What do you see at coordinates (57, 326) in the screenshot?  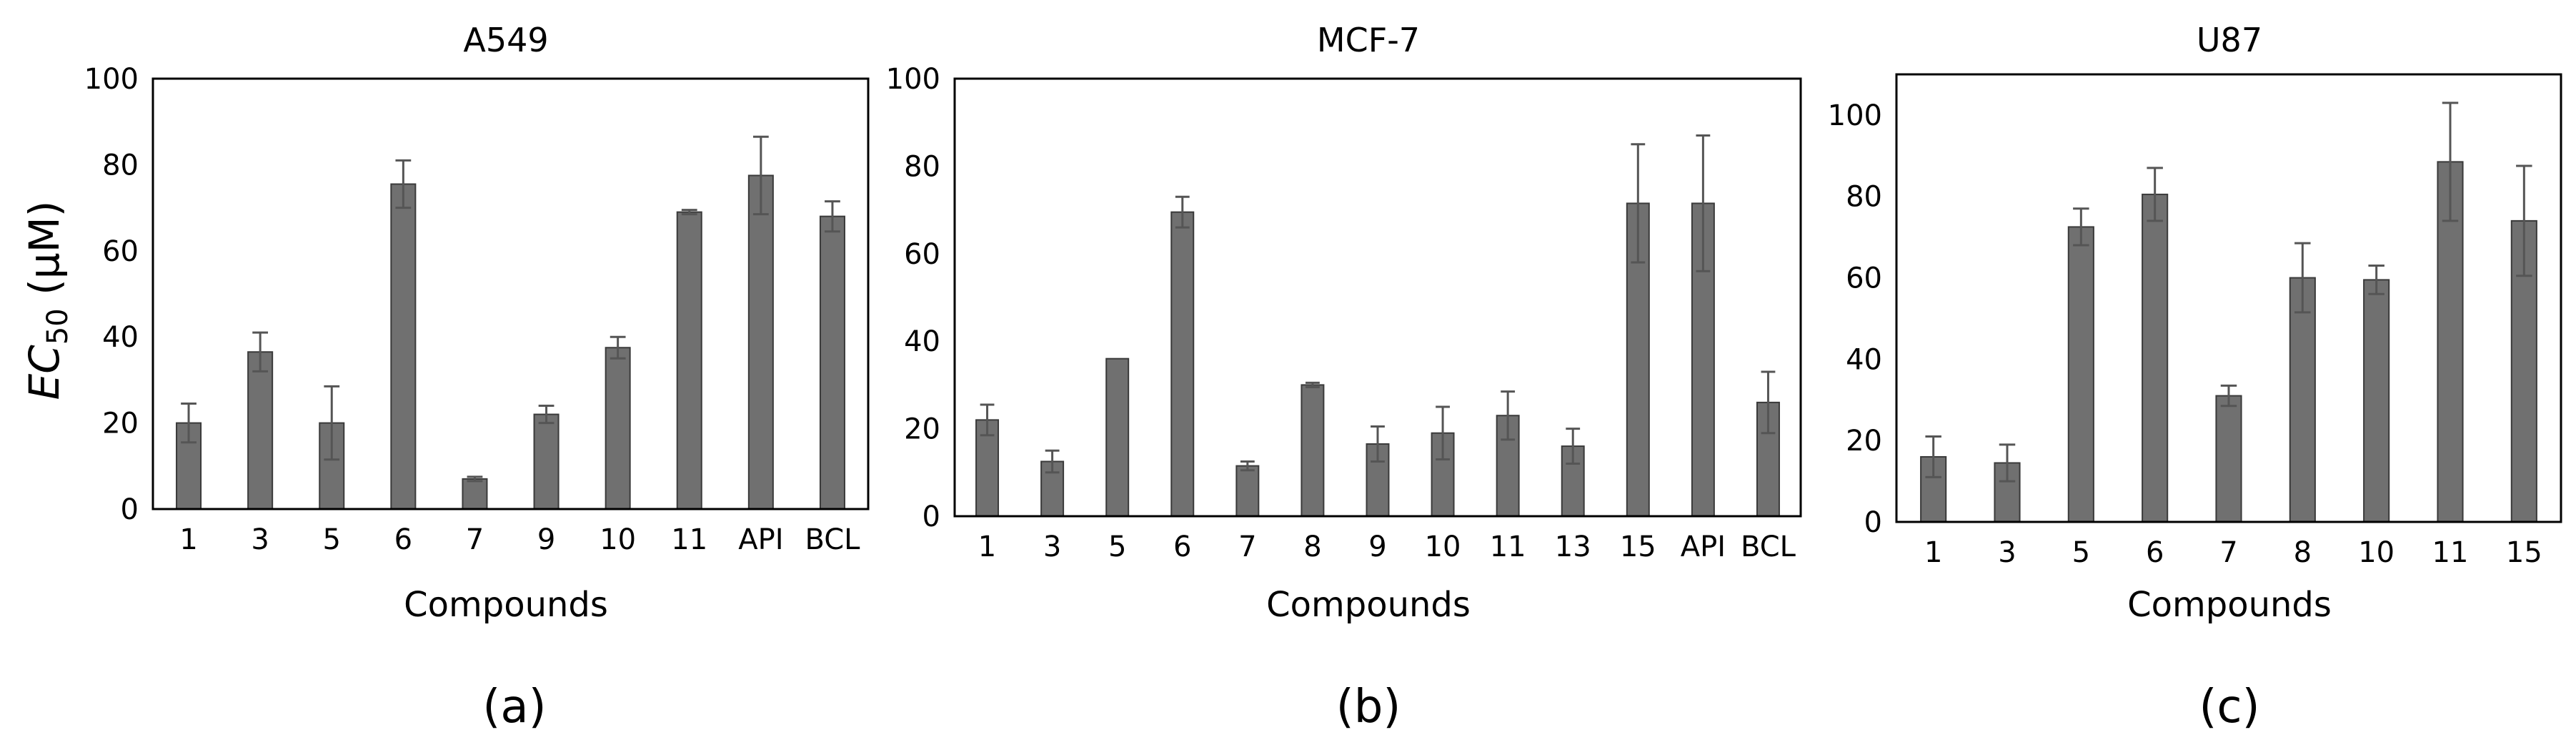 I see `y-axis-label-subscript: 50` at bounding box center [57, 326].